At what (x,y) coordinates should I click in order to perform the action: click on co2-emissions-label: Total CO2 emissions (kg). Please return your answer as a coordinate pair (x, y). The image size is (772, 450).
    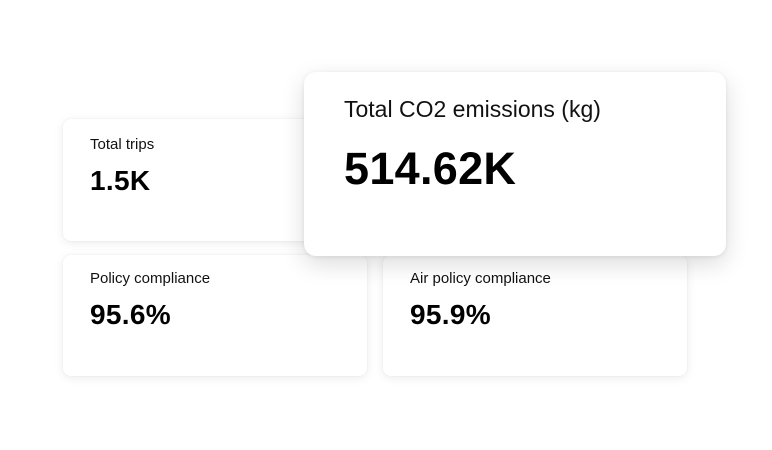
    Looking at the image, I should click on (472, 109).